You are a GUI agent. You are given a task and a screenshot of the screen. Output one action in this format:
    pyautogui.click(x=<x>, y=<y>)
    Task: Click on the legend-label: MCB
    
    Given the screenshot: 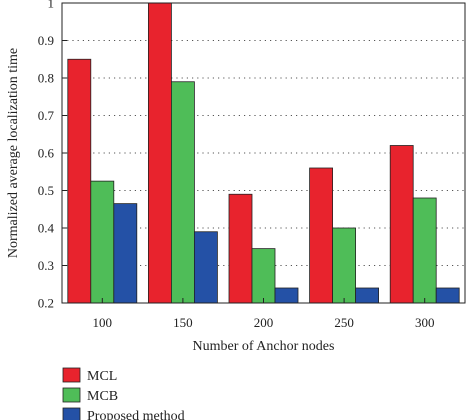 What is the action you would take?
    pyautogui.click(x=102, y=396)
    